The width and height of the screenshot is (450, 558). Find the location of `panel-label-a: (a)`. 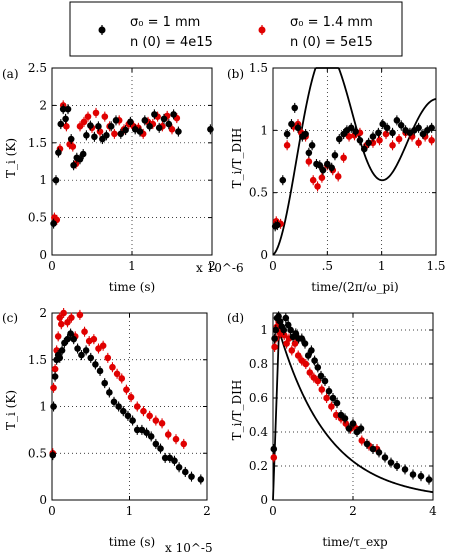

panel-label-a: (a) is located at coordinates (10, 74).